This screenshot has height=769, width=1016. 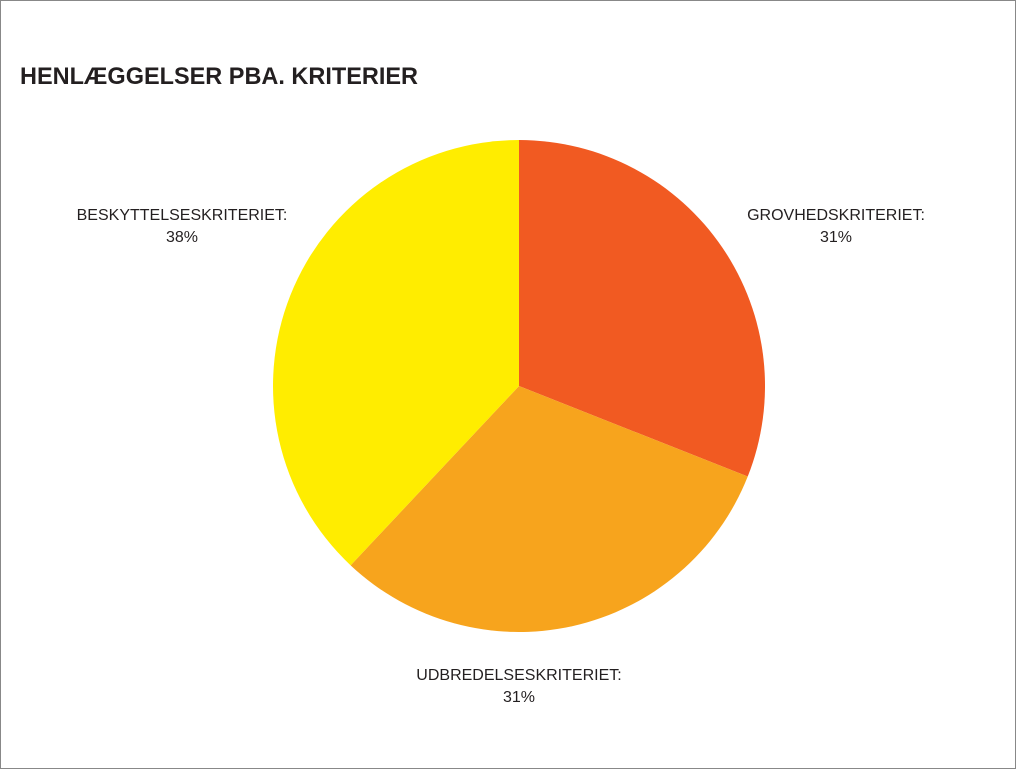 What do you see at coordinates (836, 215) in the screenshot?
I see `slice-label: GROVHEDSKRITERIET:` at bounding box center [836, 215].